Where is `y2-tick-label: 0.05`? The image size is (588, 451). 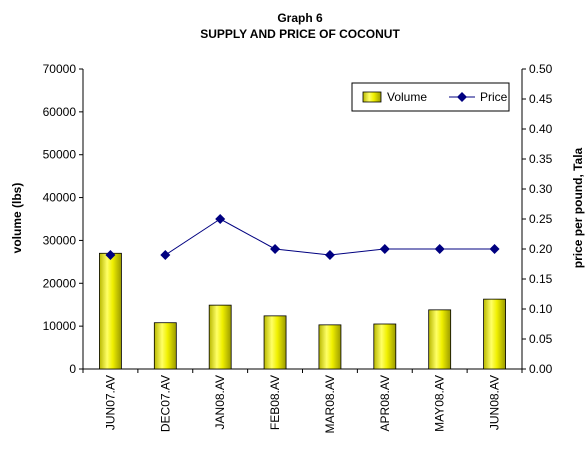 y2-tick-label: 0.05 is located at coordinates (541, 339).